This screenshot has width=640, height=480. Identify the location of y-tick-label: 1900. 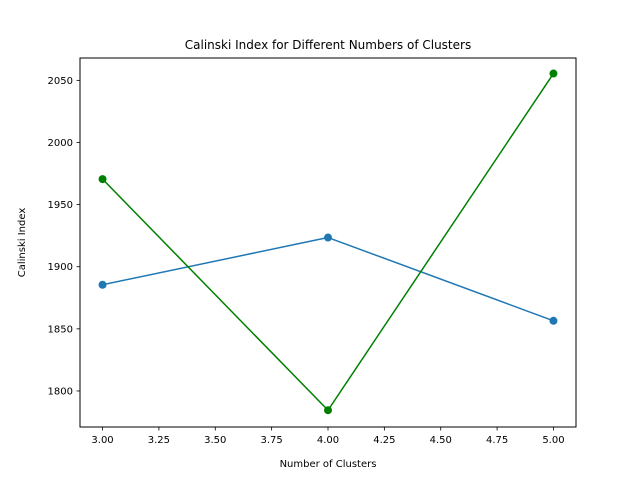
(60, 267).